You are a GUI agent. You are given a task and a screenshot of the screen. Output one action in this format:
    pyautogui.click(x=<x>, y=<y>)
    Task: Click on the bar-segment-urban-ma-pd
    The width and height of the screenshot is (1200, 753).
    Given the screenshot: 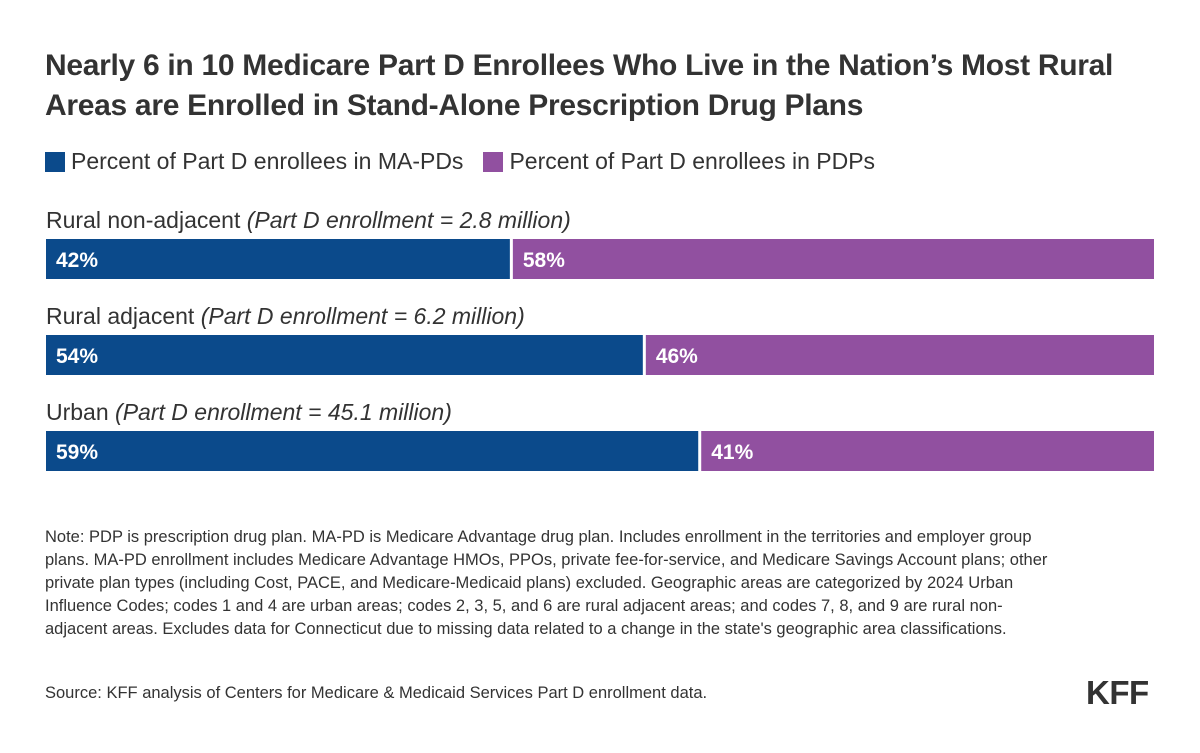 What is the action you would take?
    pyautogui.click(x=372, y=451)
    